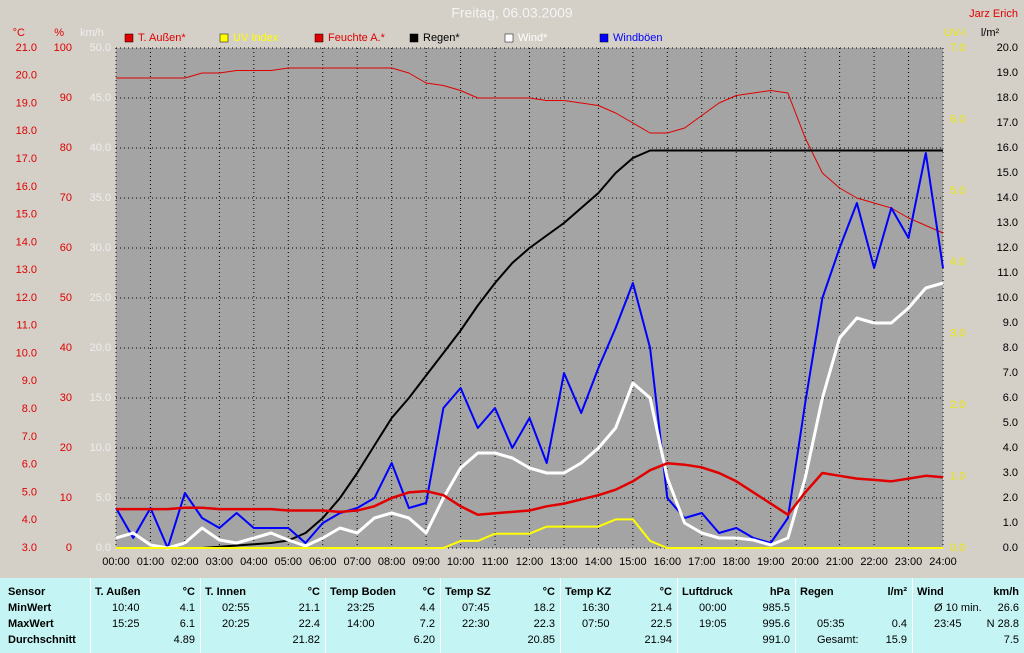 The image size is (1024, 653). What do you see at coordinates (1007, 298) in the screenshot?
I see `y-tick-label: 10.0` at bounding box center [1007, 298].